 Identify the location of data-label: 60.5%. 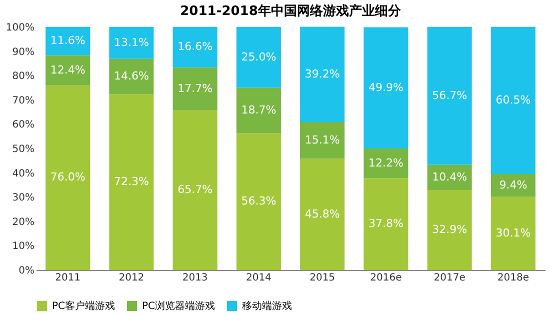
(513, 100).